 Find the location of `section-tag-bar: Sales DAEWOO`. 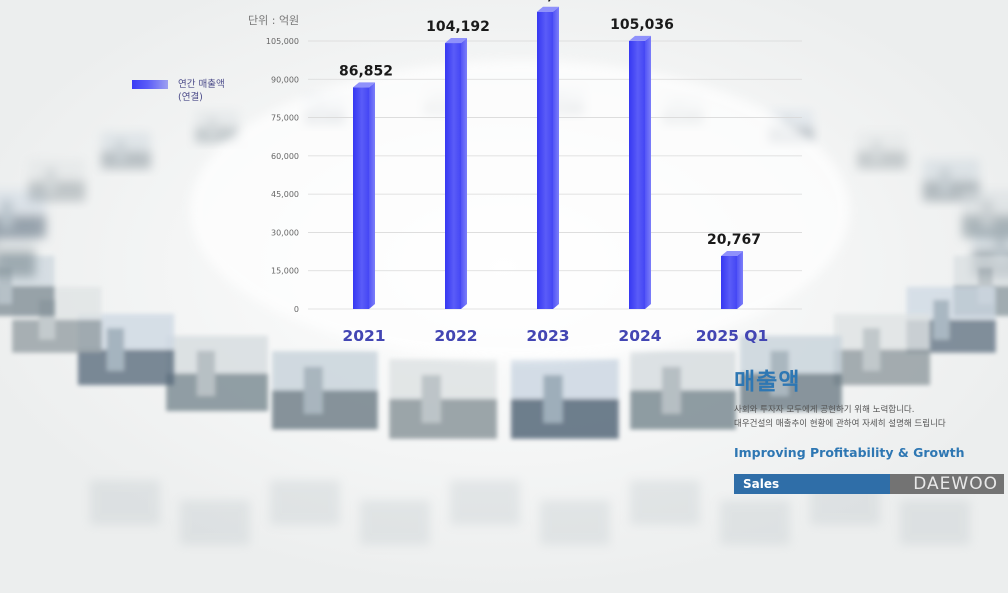

section-tag-bar: Sales DAEWOO is located at coordinates (869, 484).